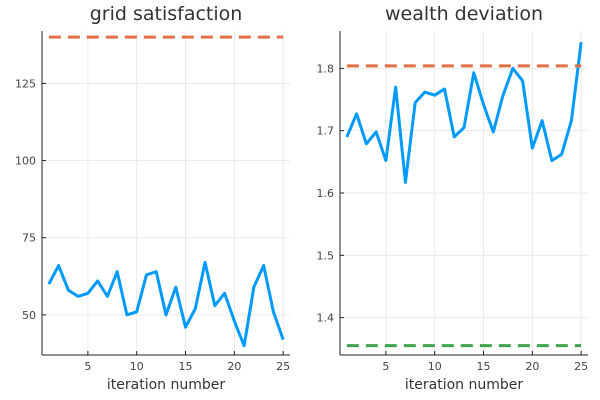  Describe the element at coordinates (464, 14) in the screenshot. I see `chart-title: wealth deviation` at that location.